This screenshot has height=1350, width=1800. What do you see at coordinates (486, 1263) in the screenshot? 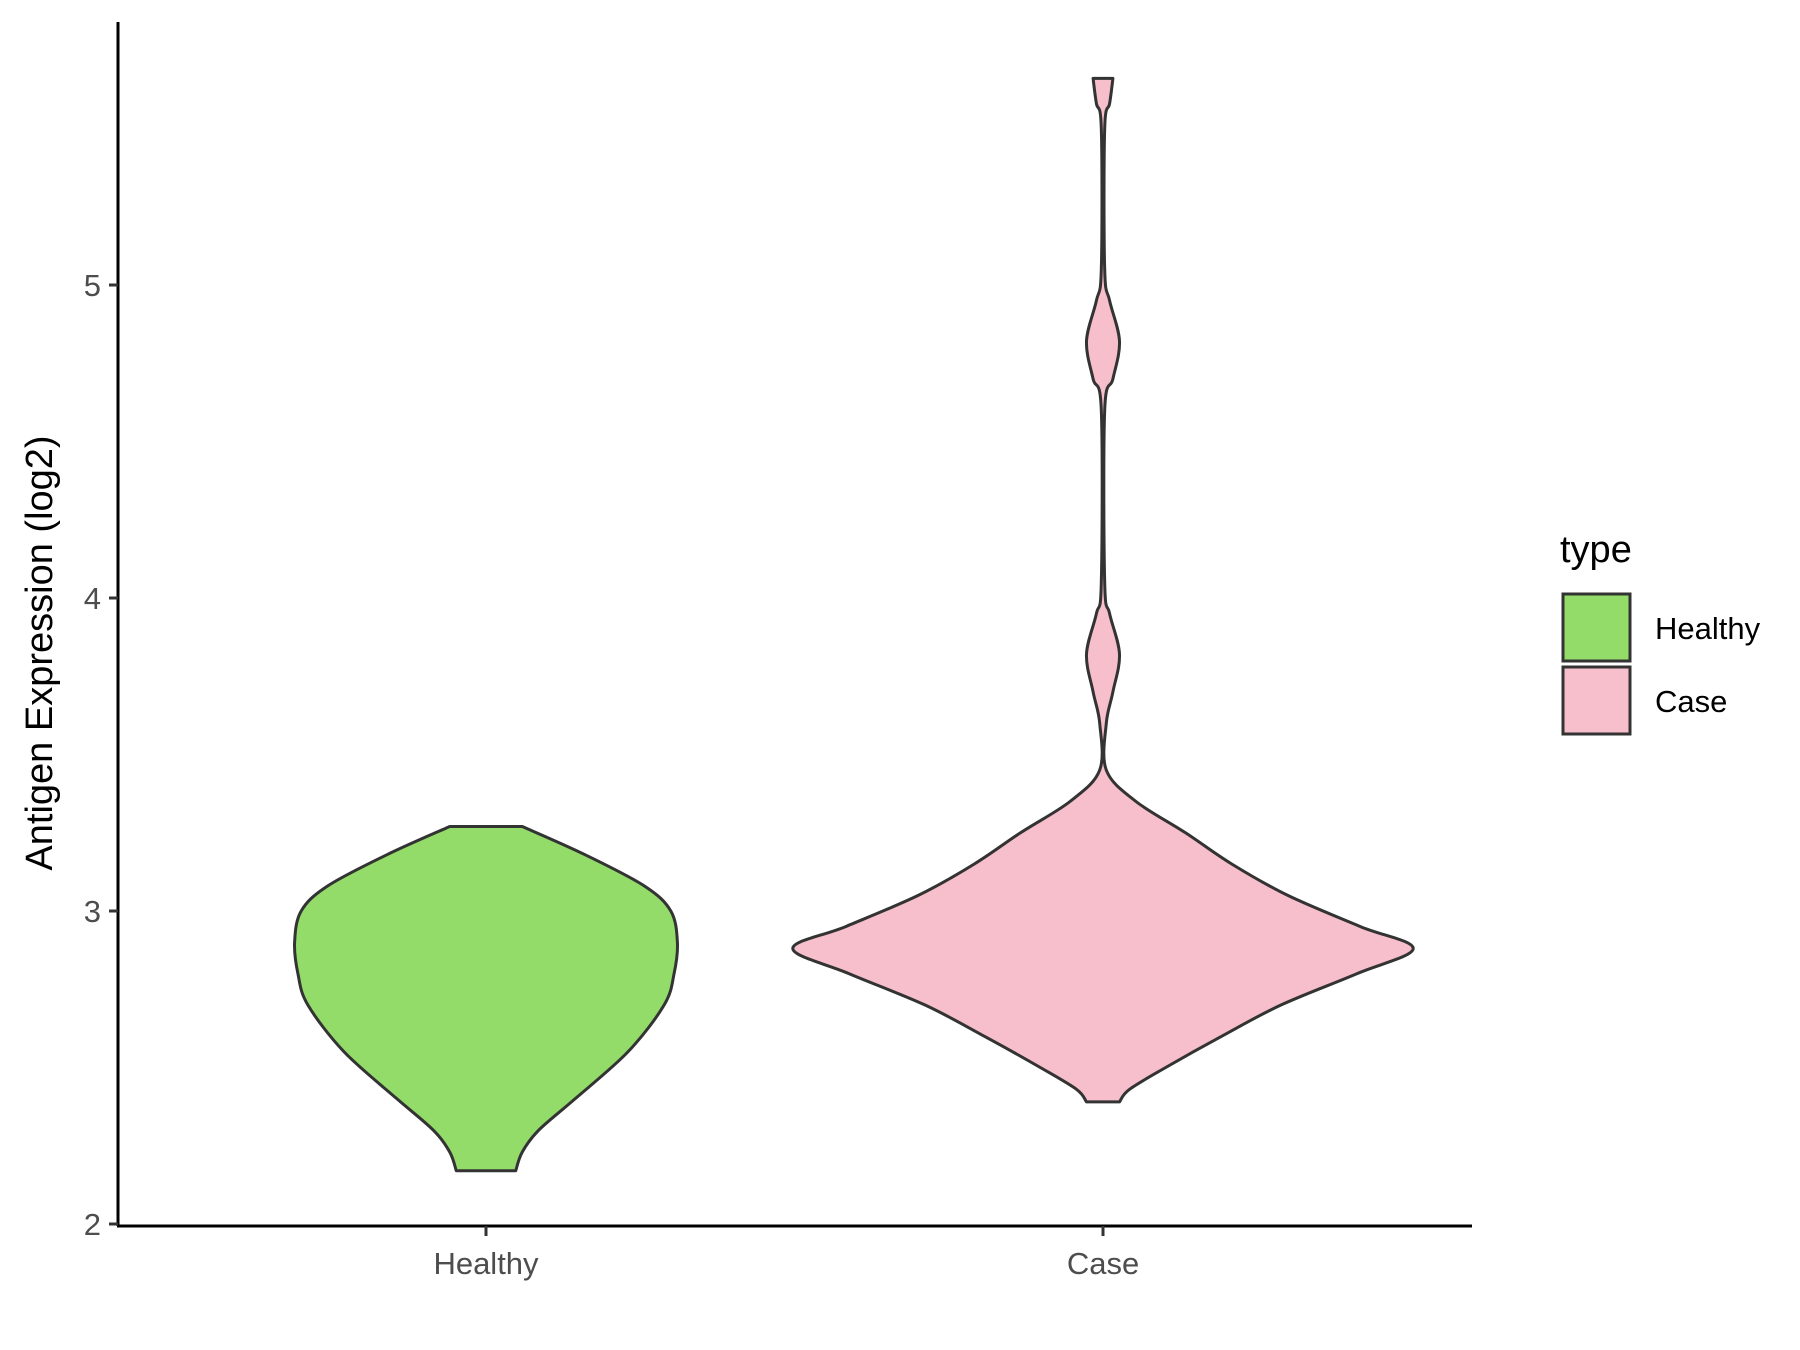
I see `x-tick-label: Healthy` at bounding box center [486, 1263].